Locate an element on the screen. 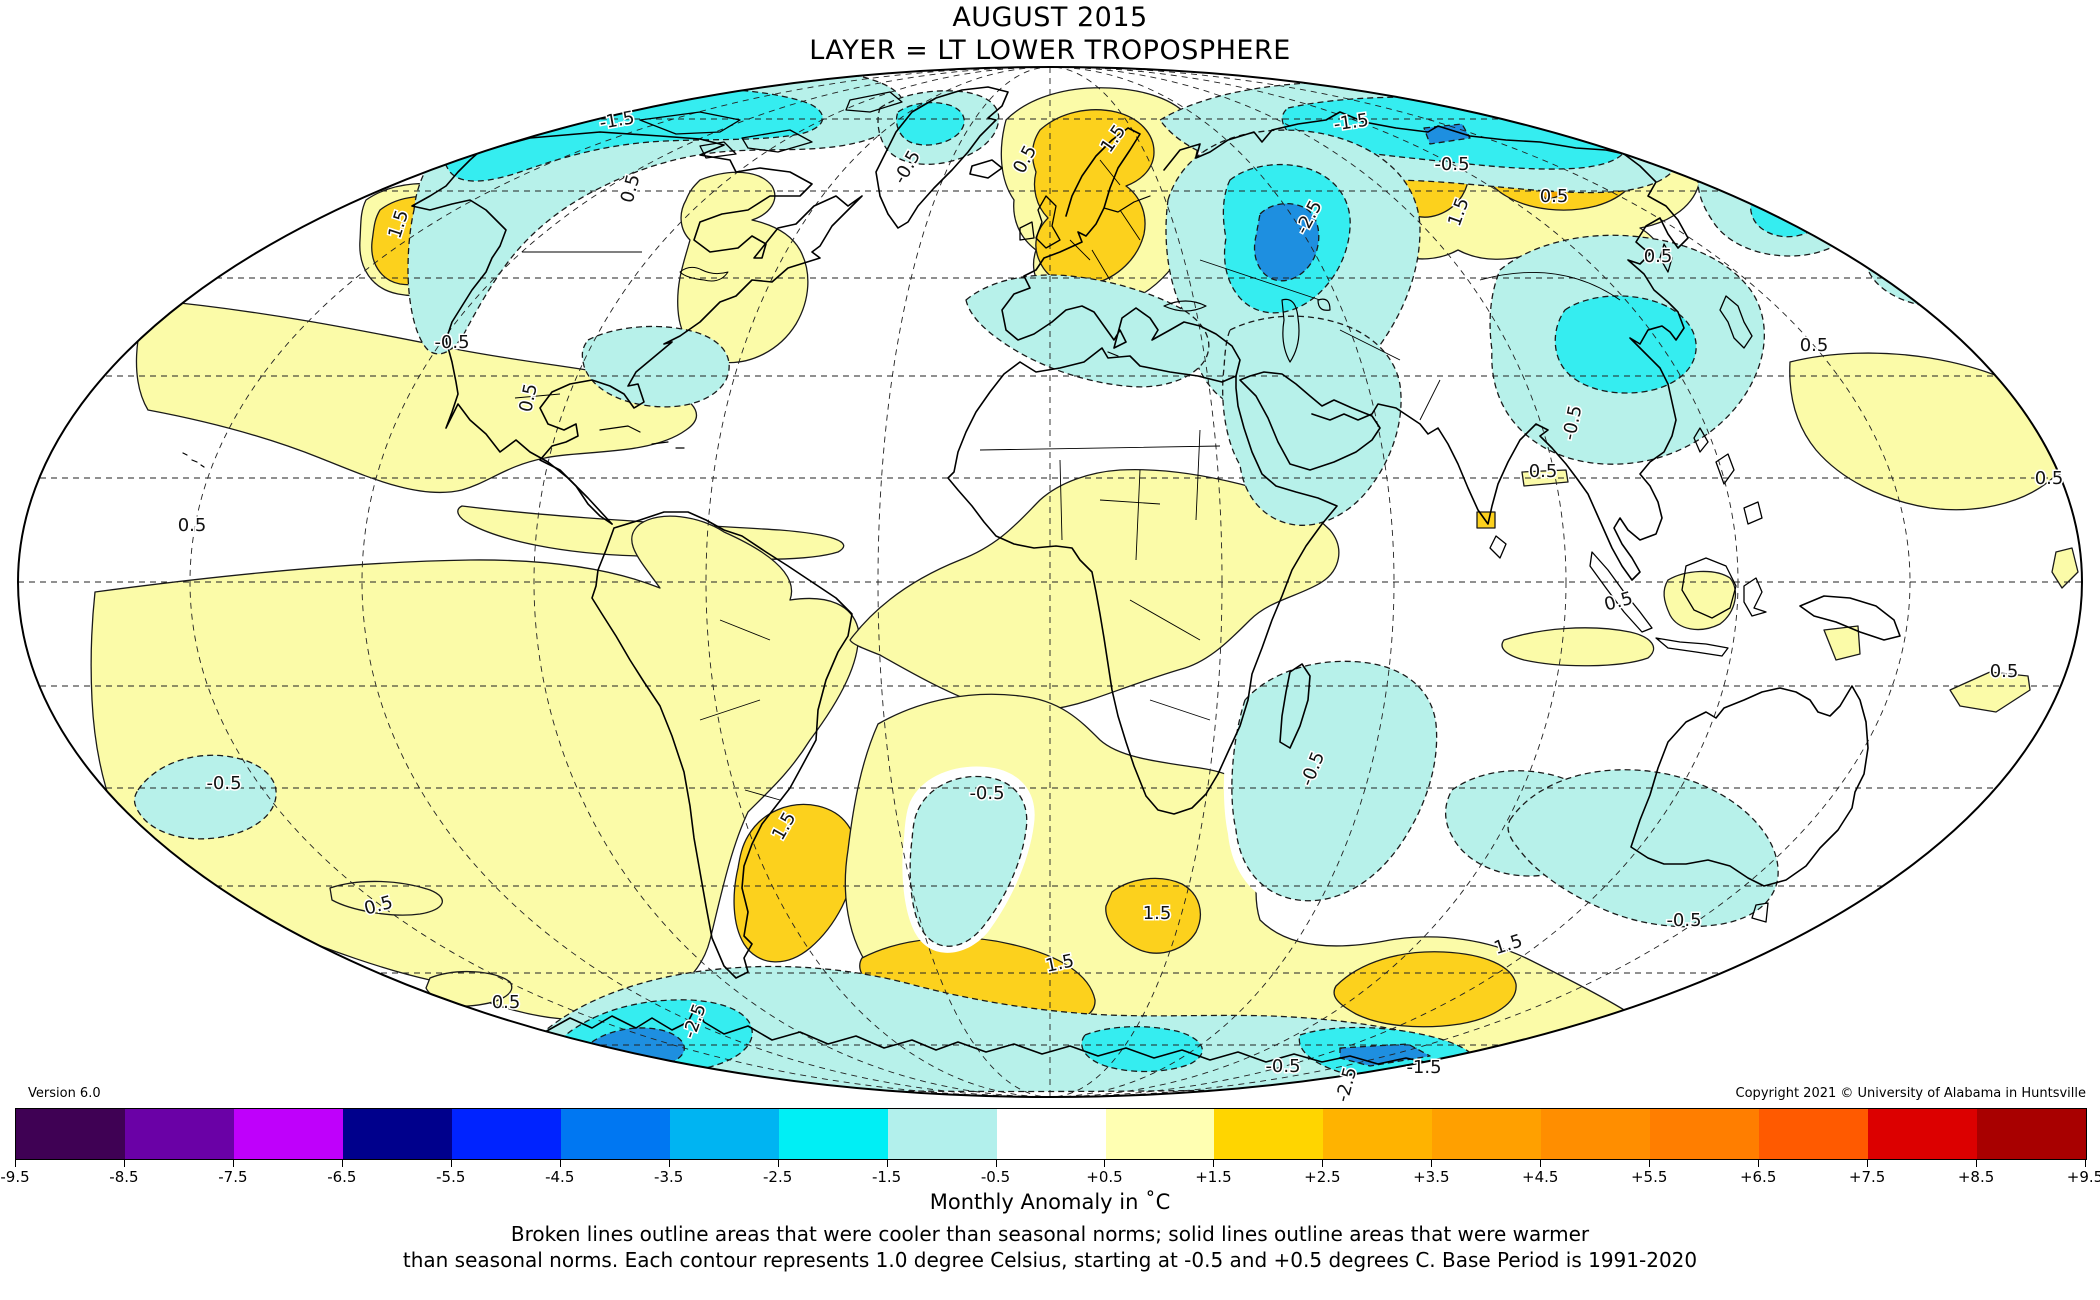 The width and height of the screenshot is (2100, 1300). colorbar-tick-label: -0.5 is located at coordinates (995, 1177).